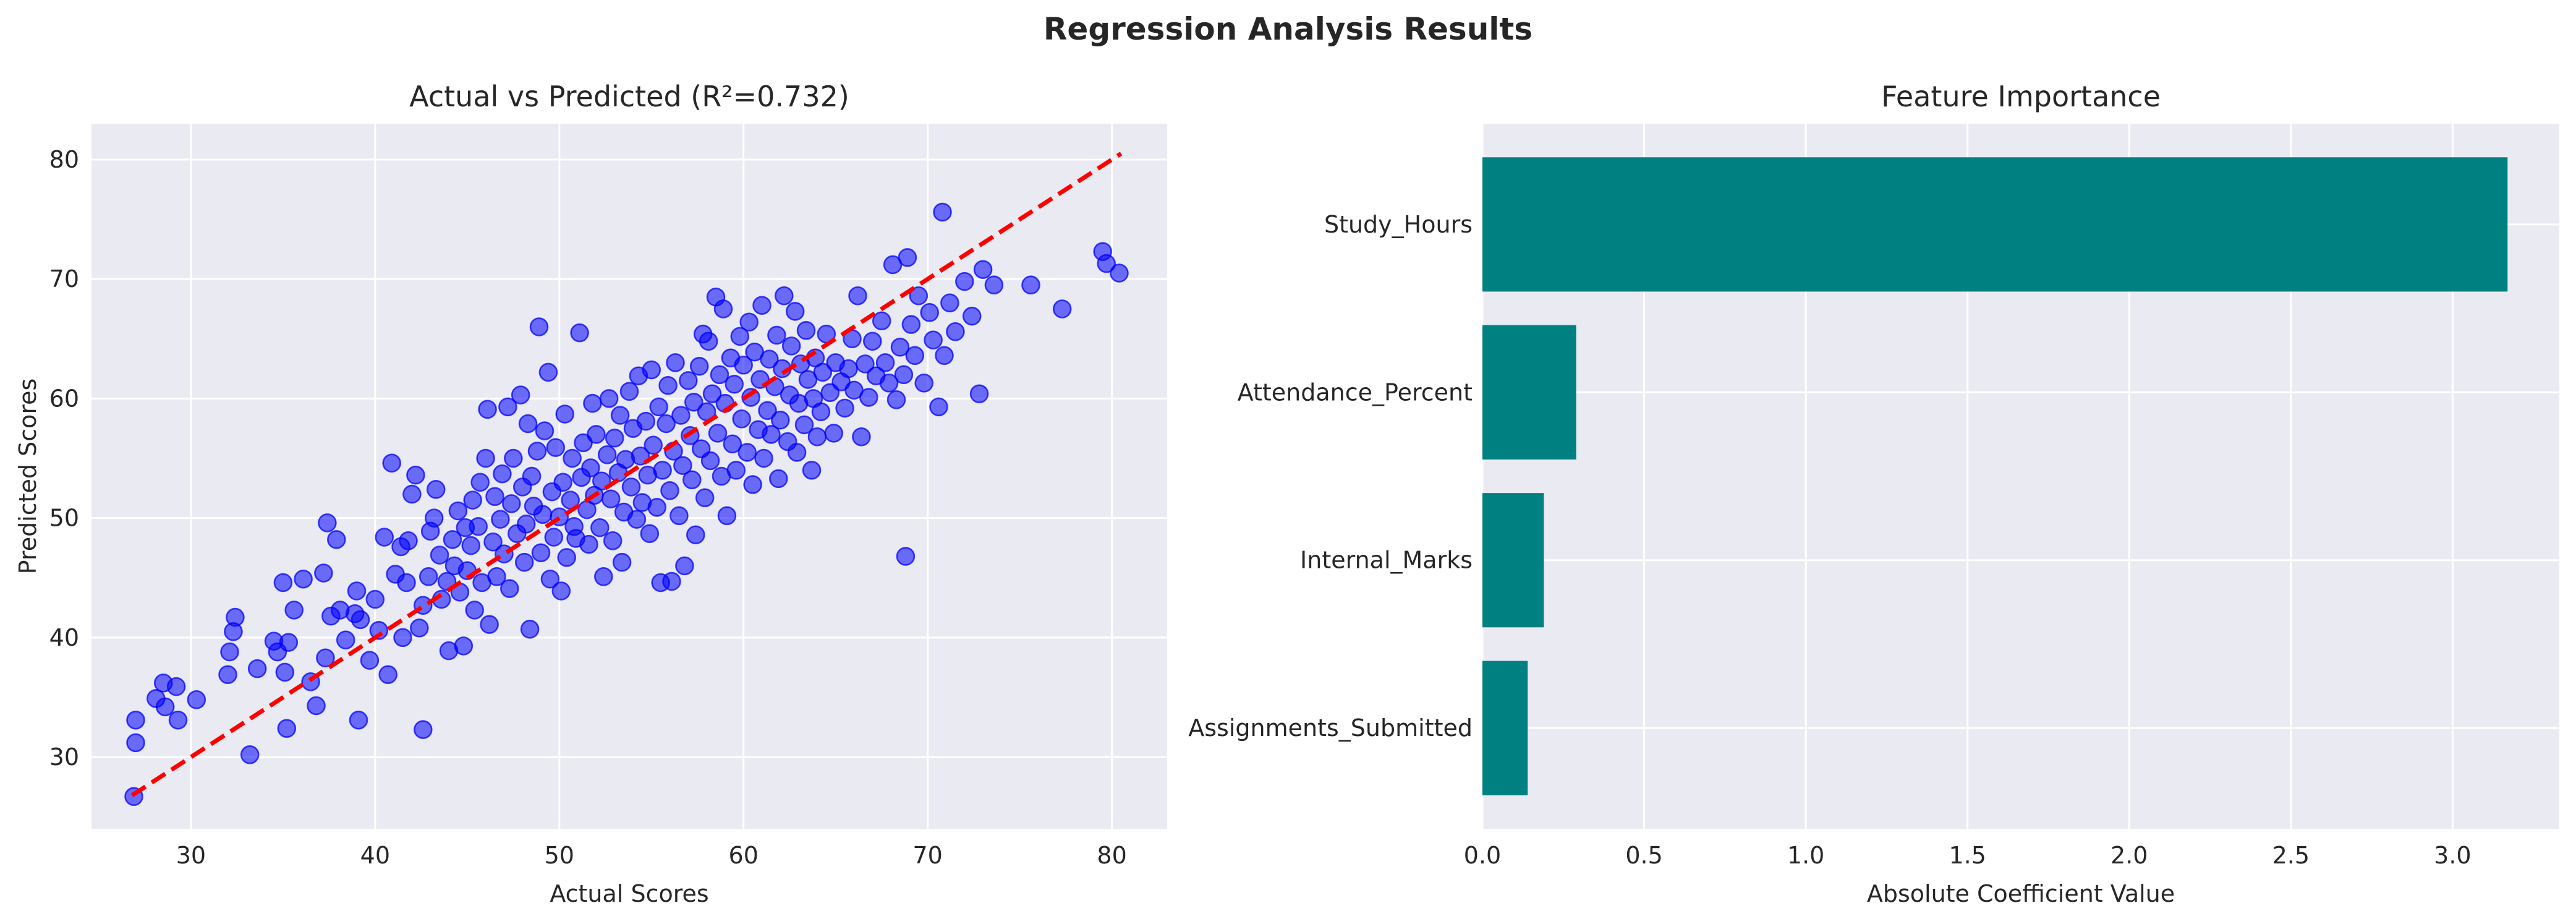 Image resolution: width=2576 pixels, height=916 pixels. I want to click on scatter-x-tick-label: 80, so click(1111, 855).